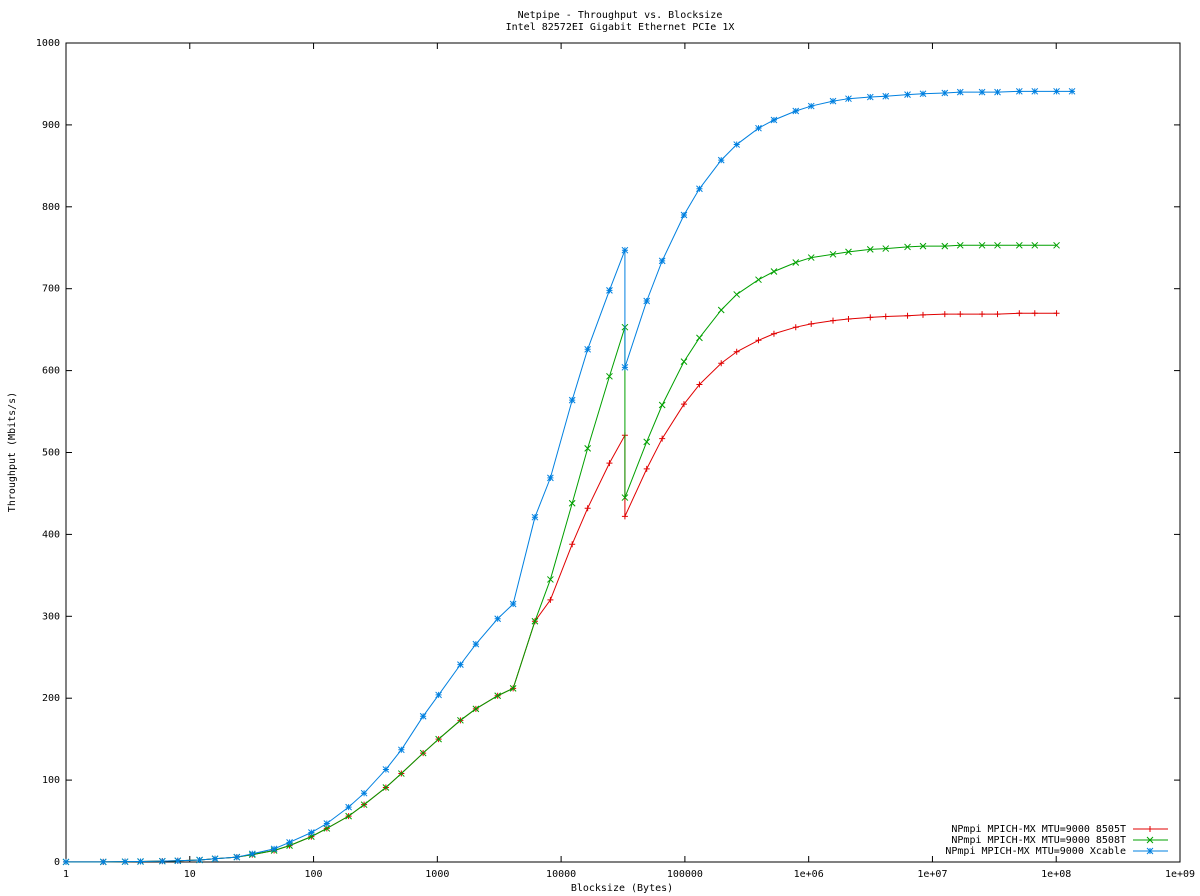 Image resolution: width=1200 pixels, height=896 pixels. What do you see at coordinates (51, 125) in the screenshot?
I see `y-tick-label: 900` at bounding box center [51, 125].